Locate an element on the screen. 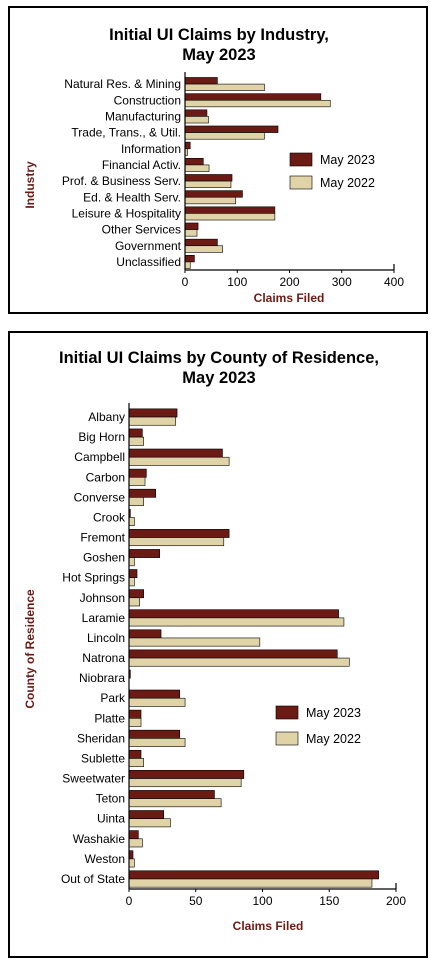 The image size is (436, 966). x-axis-label: Claims Filed is located at coordinates (289, 298).